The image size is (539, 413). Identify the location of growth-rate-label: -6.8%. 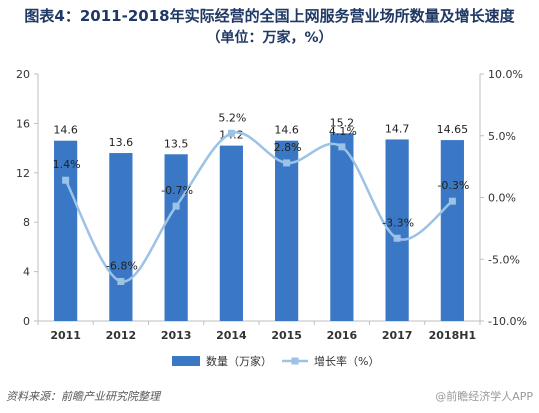
(122, 265).